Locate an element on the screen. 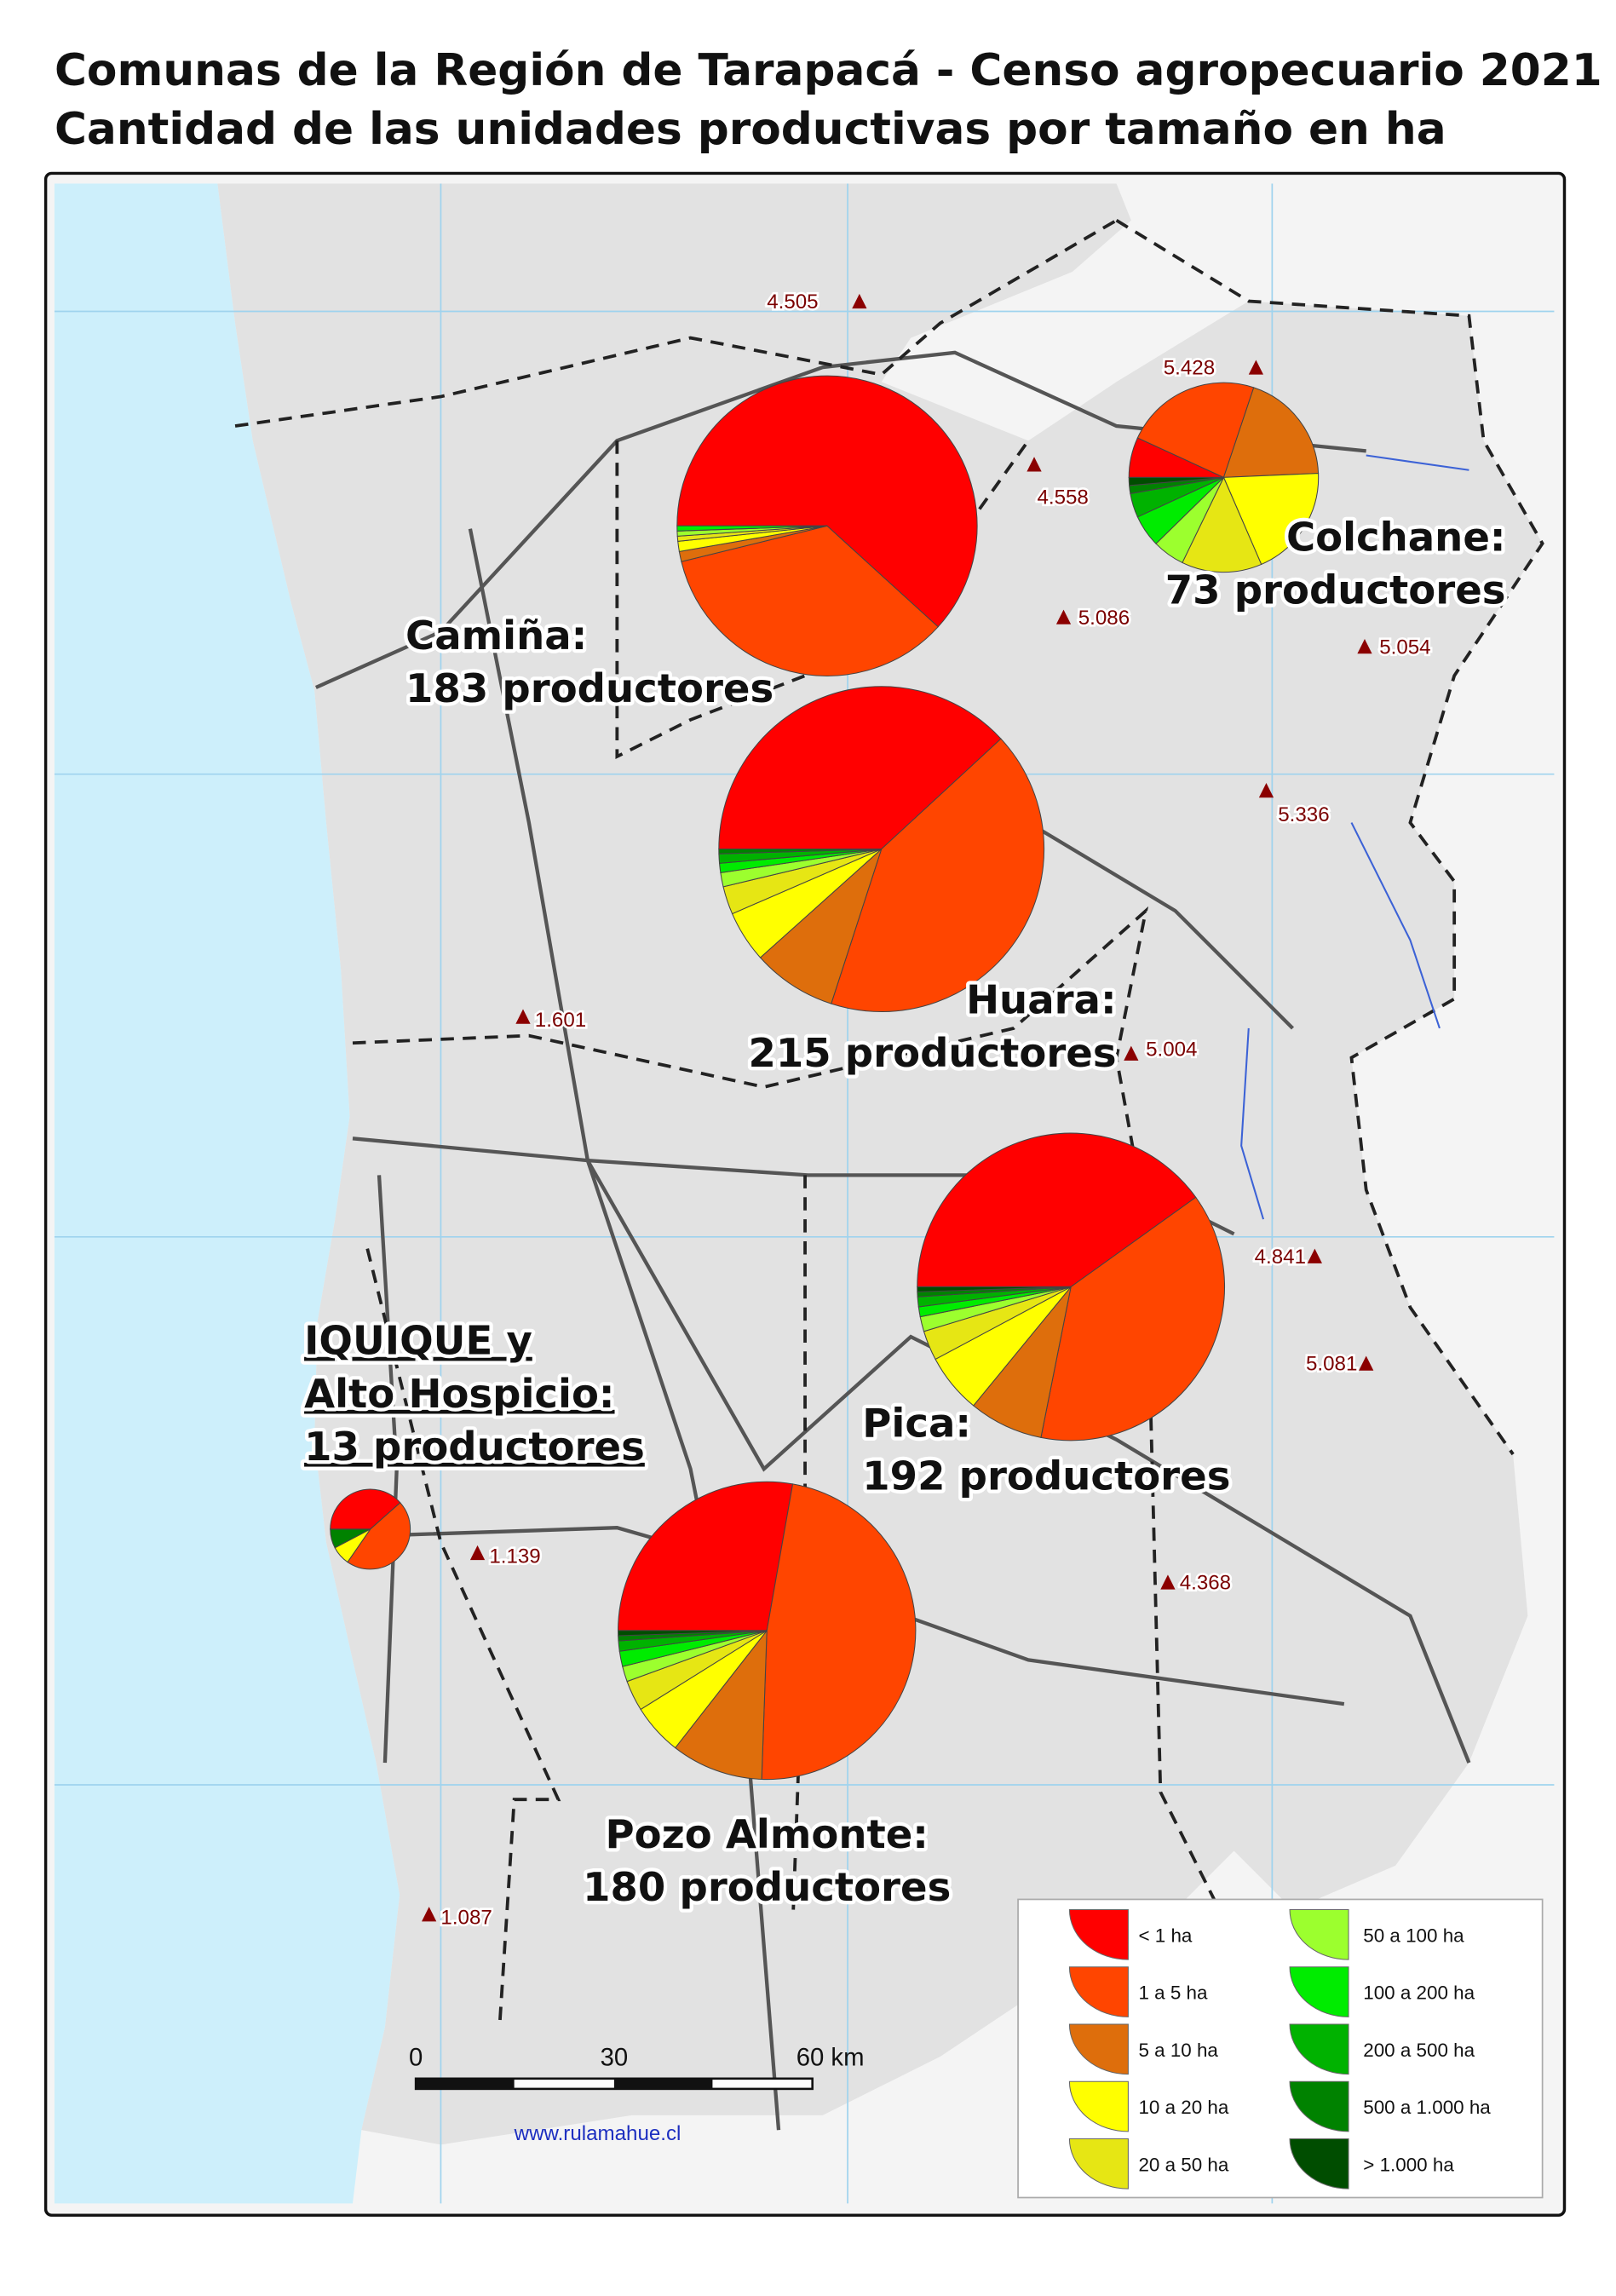 The height and width of the screenshot is (2296, 1616). peak-label: 5.086 is located at coordinates (1104, 618).